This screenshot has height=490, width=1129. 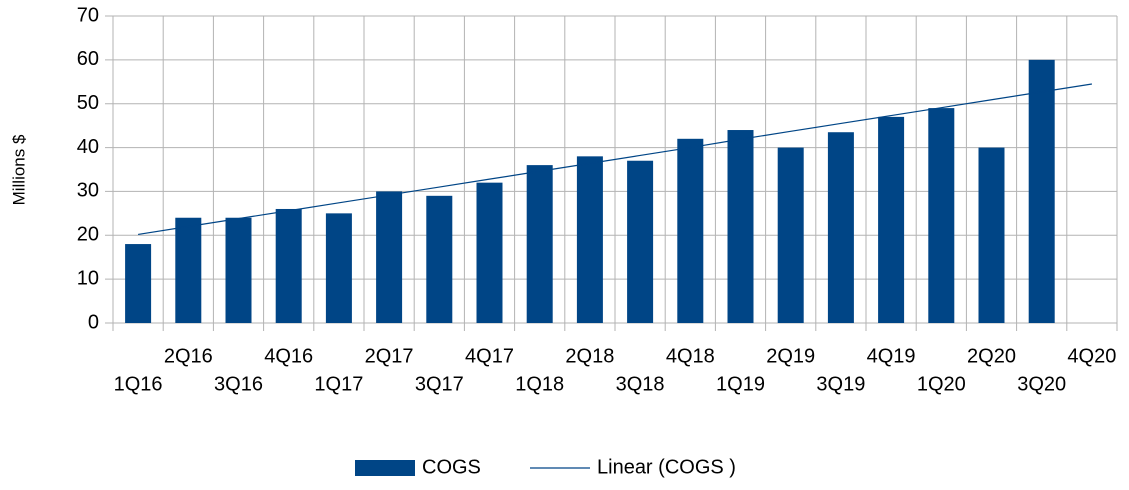 I want to click on x-tick-label: 1Q20, so click(x=941, y=384).